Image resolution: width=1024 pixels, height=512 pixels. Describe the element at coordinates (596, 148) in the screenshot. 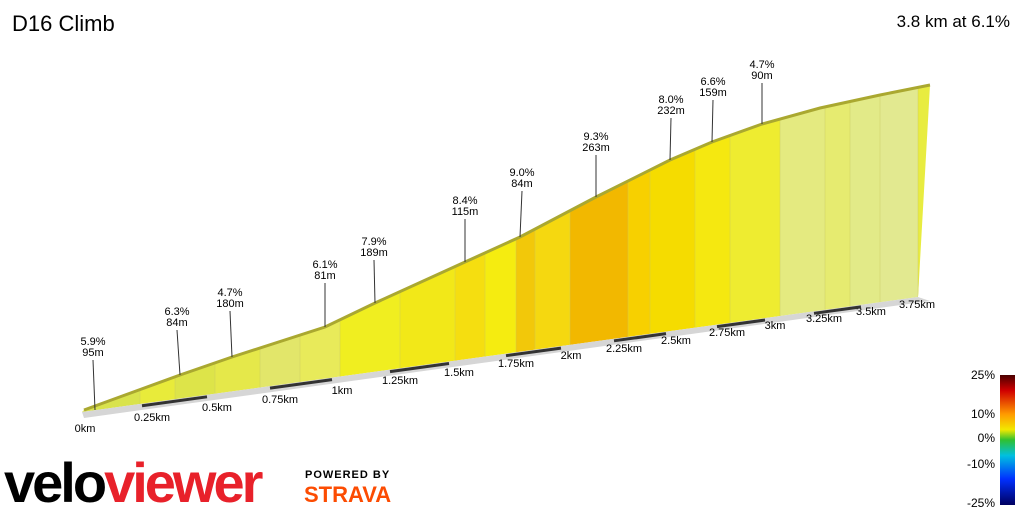

I see `annotation-length: 263m` at that location.